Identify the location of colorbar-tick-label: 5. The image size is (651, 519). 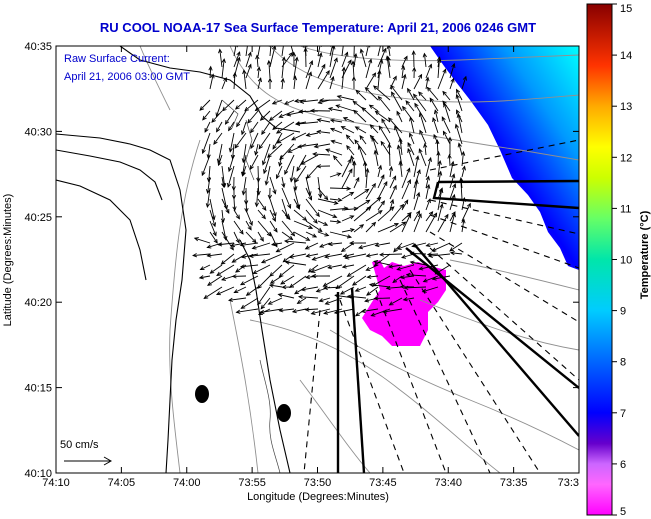
(623, 512).